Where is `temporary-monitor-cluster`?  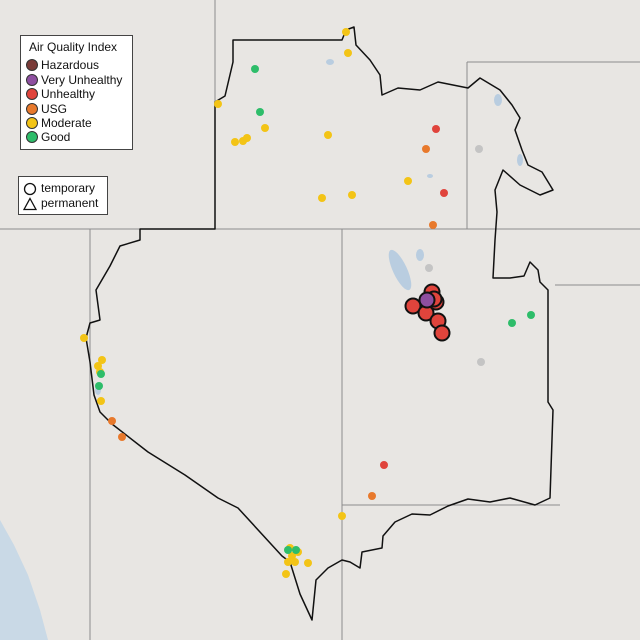 temporary-monitor-cluster is located at coordinates (427, 312).